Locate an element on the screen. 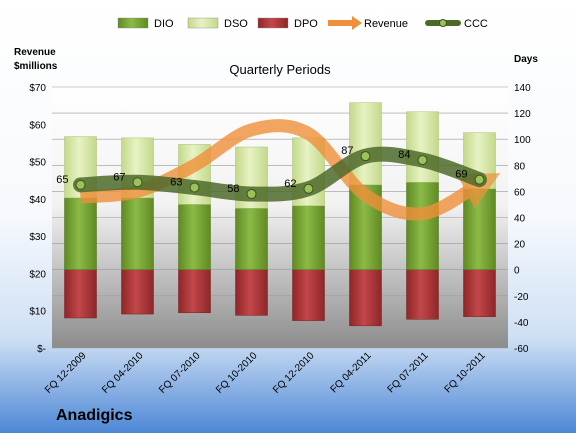 The image size is (576, 433). company-name: Anadigics is located at coordinates (94, 415).